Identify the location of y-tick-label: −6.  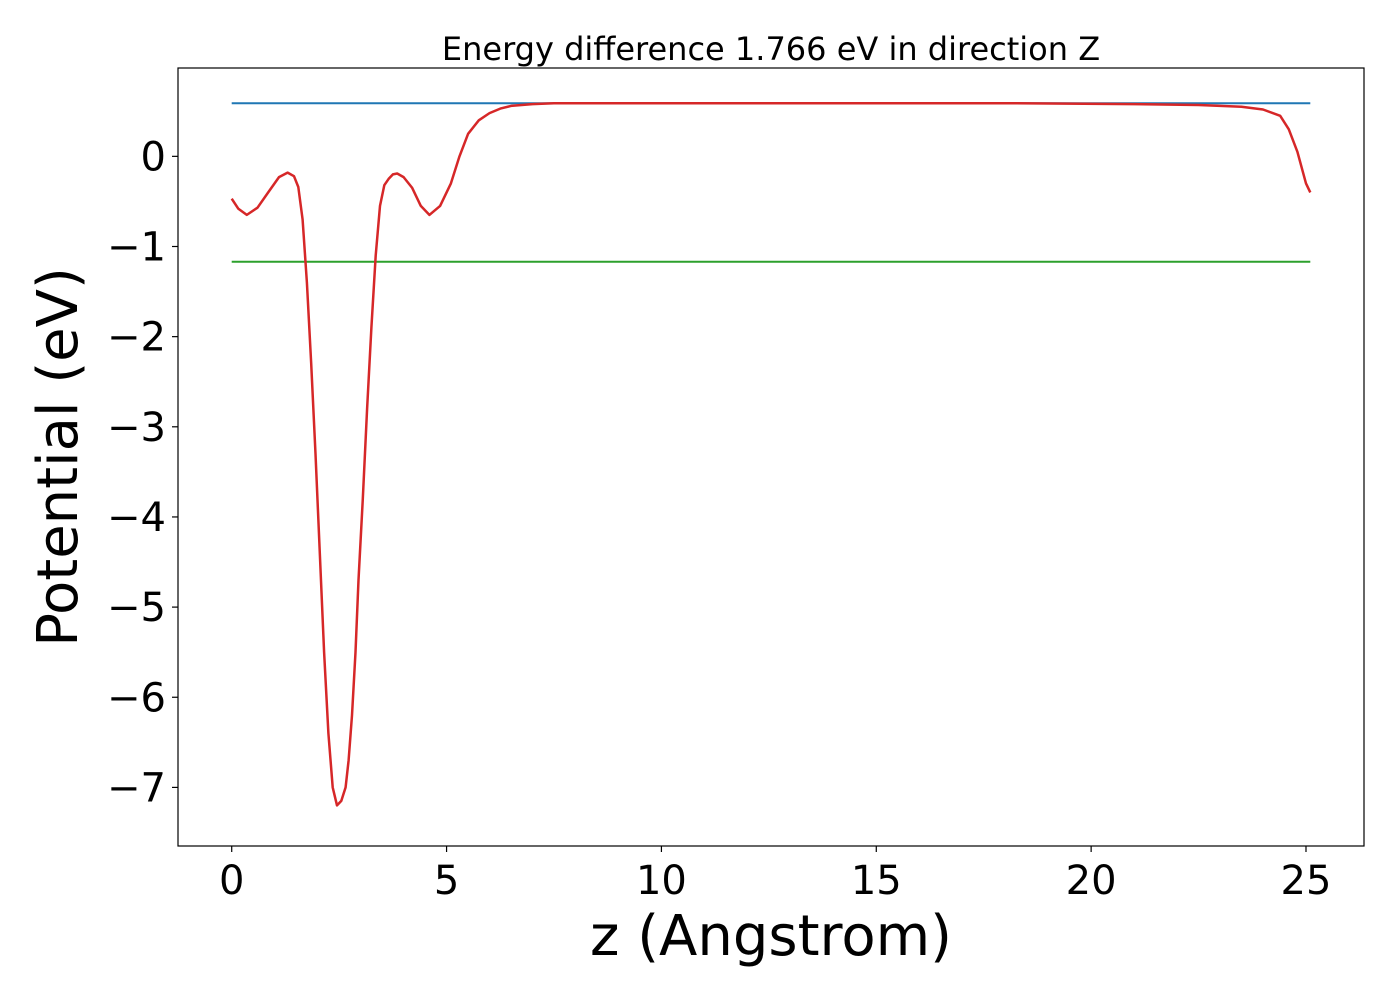
(136, 698).